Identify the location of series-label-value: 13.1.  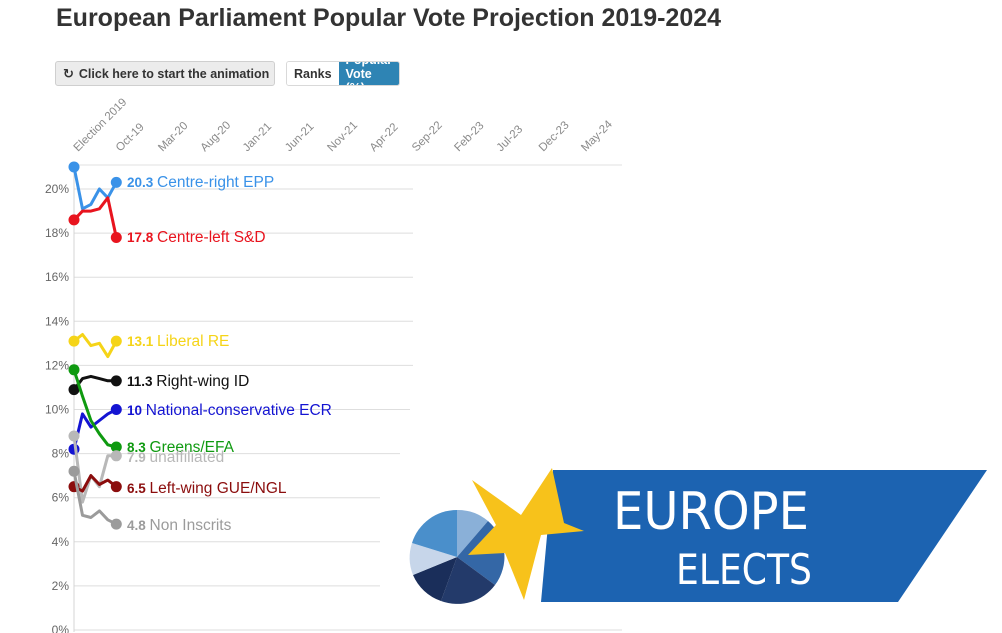
(142, 341).